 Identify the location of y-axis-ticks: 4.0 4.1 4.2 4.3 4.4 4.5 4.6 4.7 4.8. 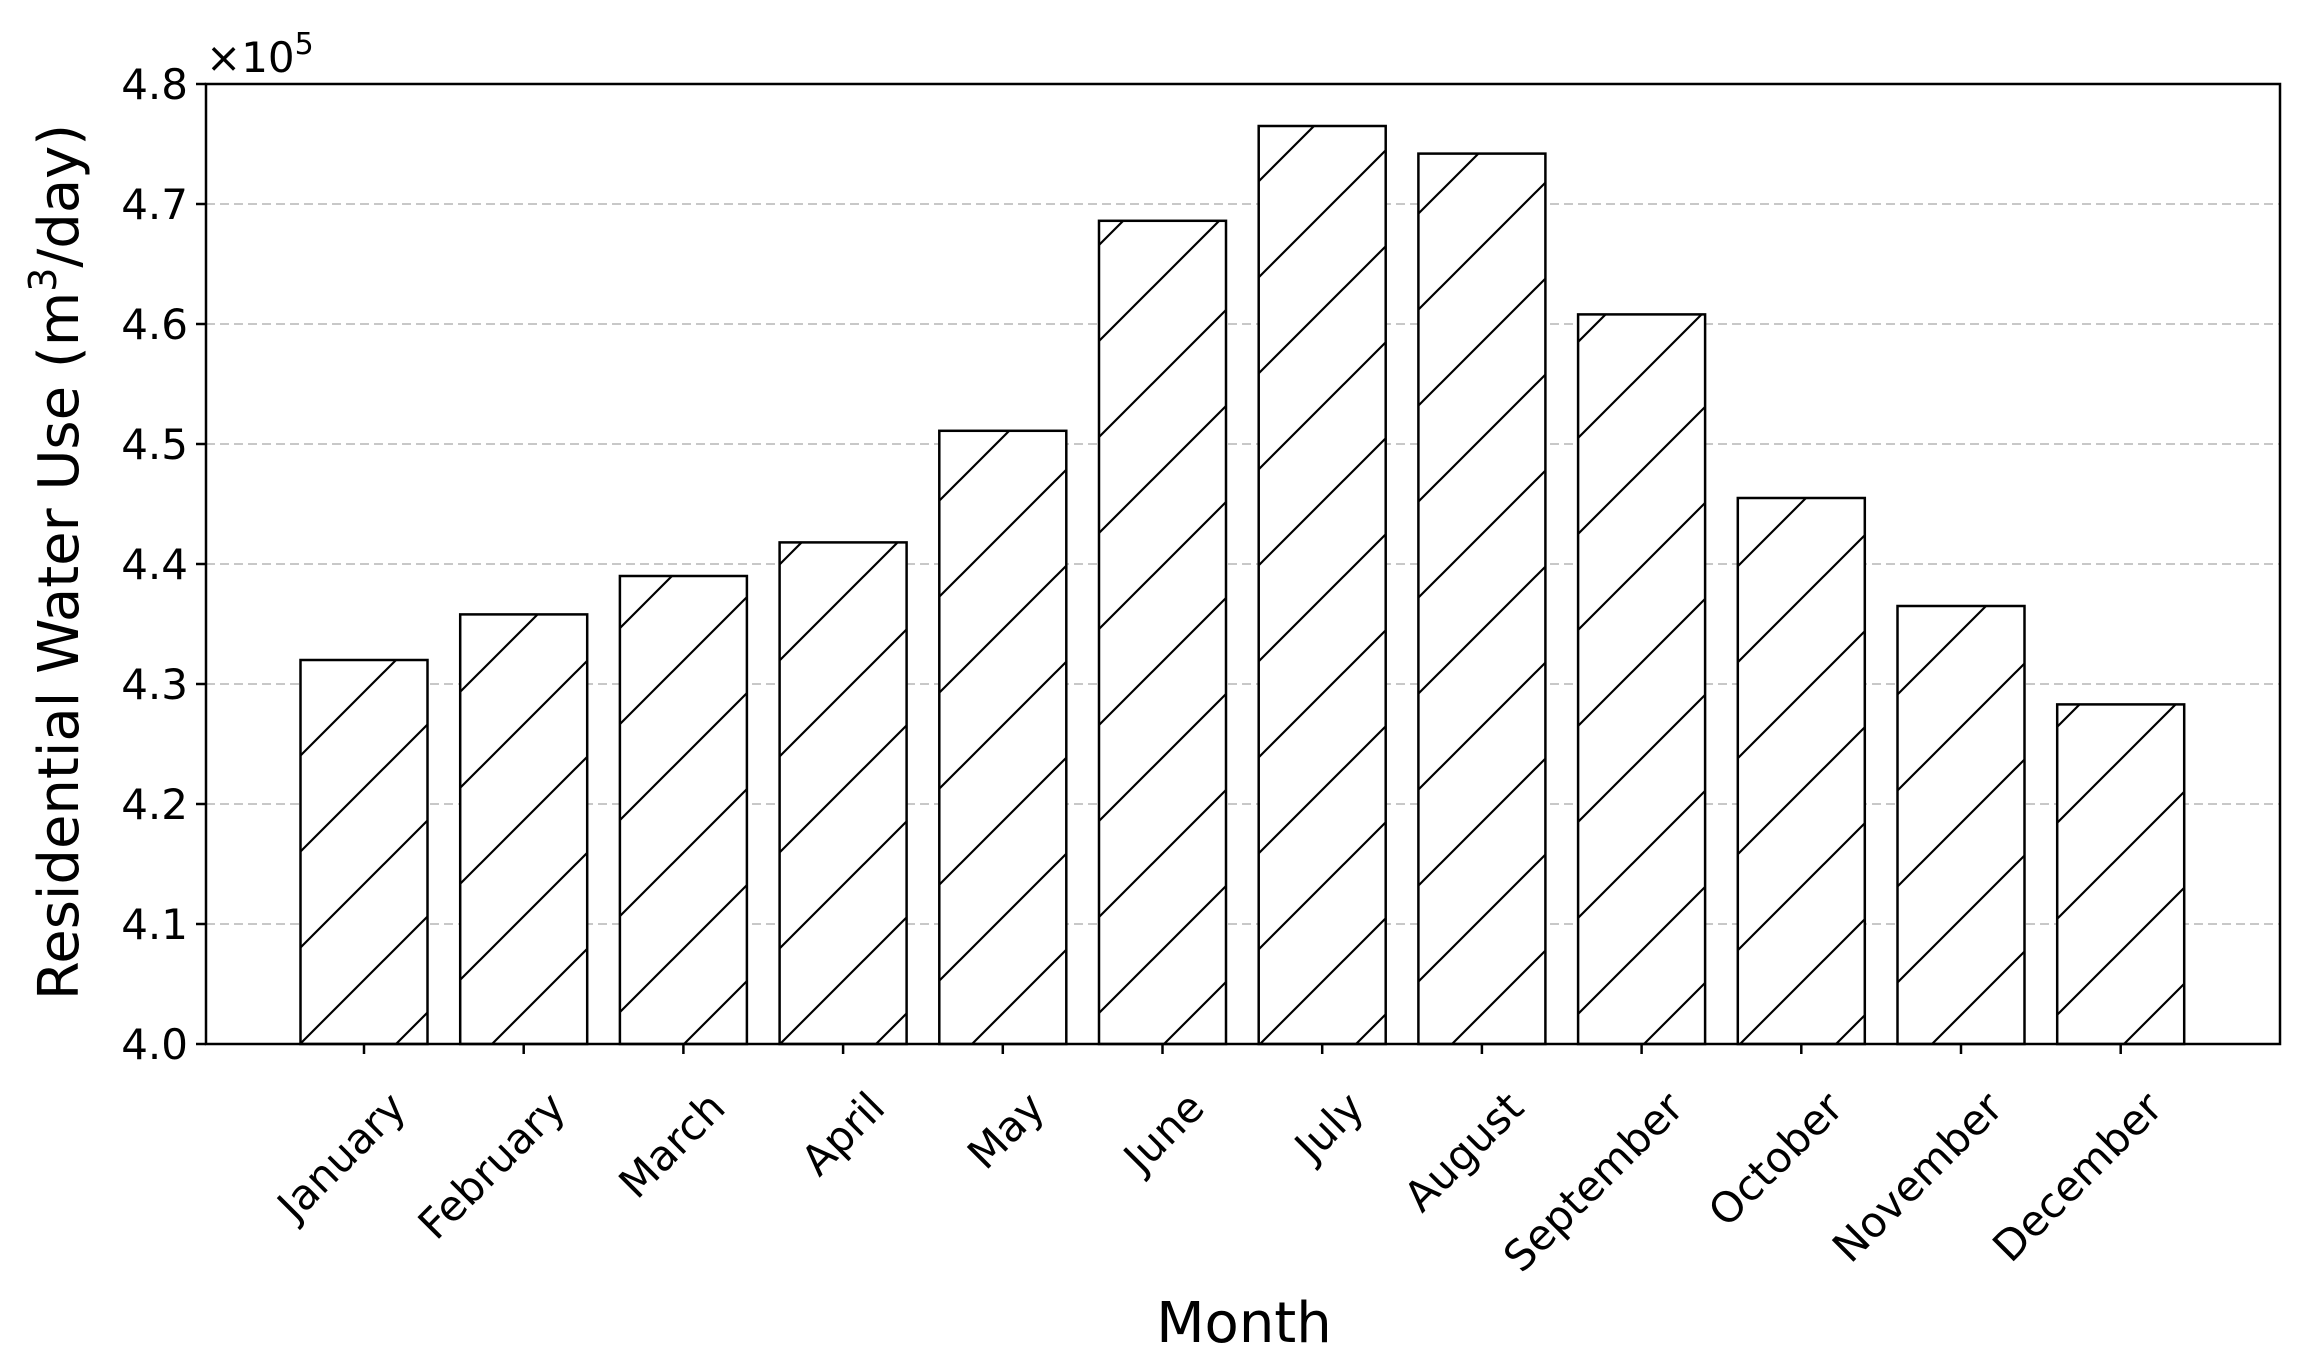
(163, 564).